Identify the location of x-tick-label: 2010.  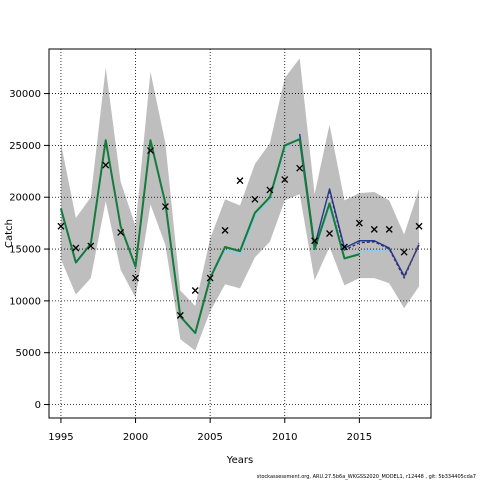
(284, 437).